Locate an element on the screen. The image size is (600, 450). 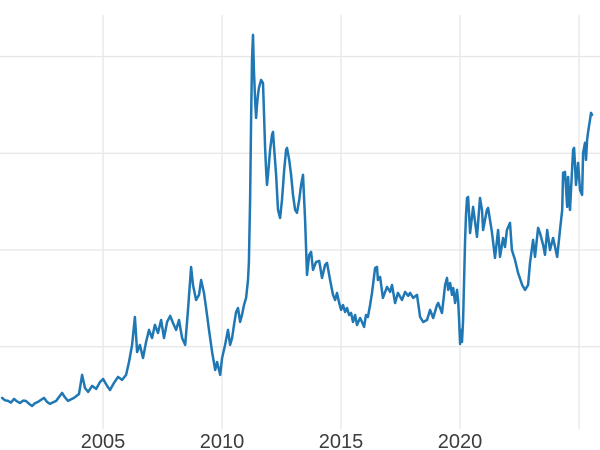
x-axis-tick-label: 2005 is located at coordinates (103, 440).